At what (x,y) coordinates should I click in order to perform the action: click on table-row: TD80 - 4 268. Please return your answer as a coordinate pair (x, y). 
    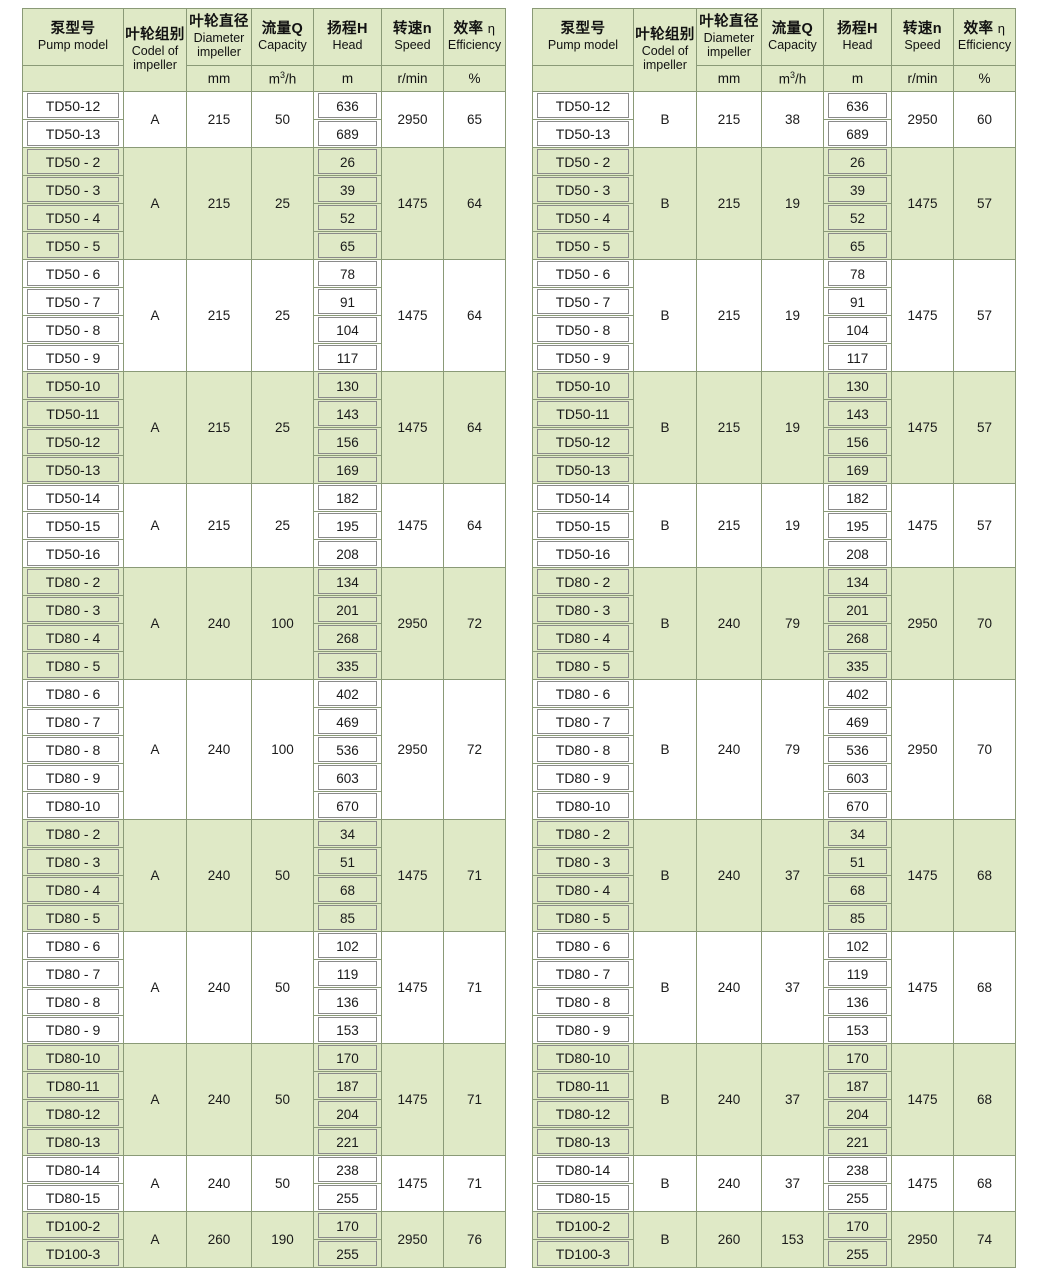
    Looking at the image, I should click on (264, 637).